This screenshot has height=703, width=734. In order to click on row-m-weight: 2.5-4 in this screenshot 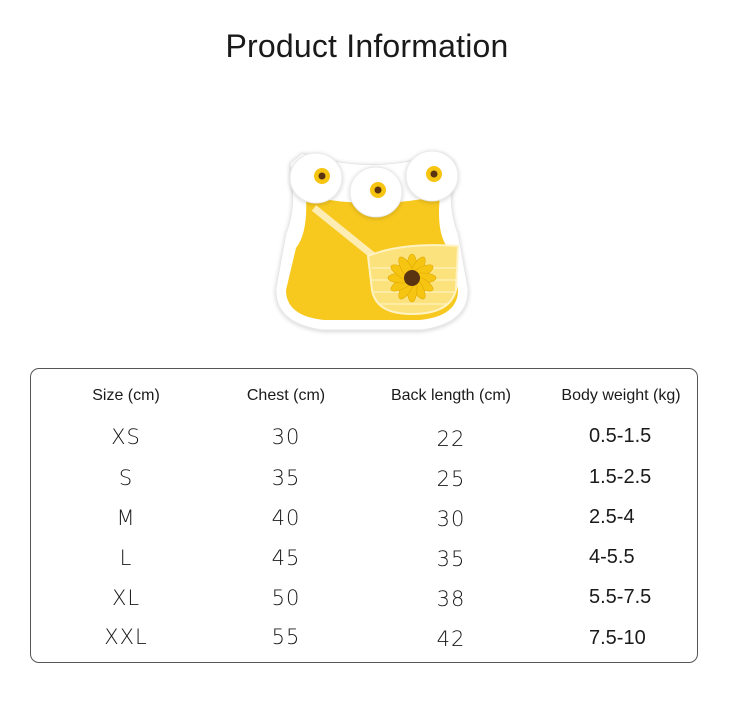, I will do `click(612, 517)`.